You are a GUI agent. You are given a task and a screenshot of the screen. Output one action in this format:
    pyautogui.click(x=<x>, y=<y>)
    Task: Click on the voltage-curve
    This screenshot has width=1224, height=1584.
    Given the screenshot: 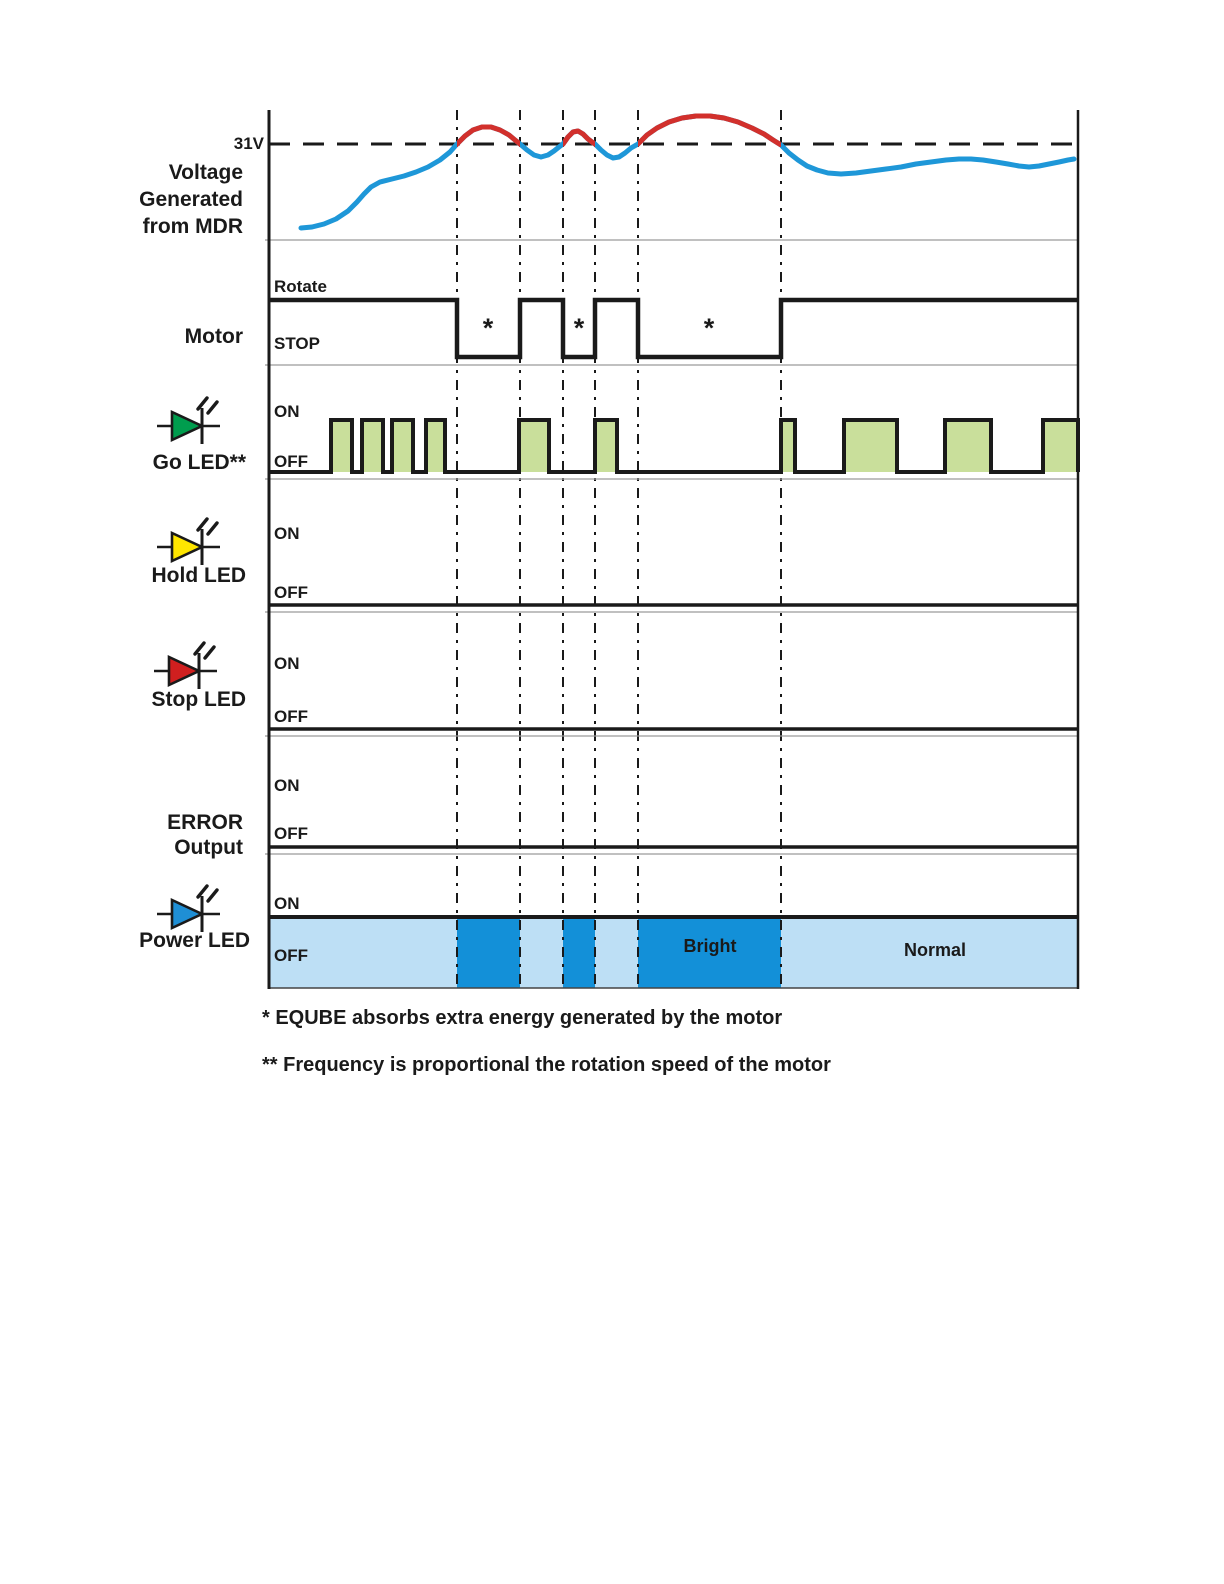 What is the action you would take?
    pyautogui.click(x=687, y=172)
    